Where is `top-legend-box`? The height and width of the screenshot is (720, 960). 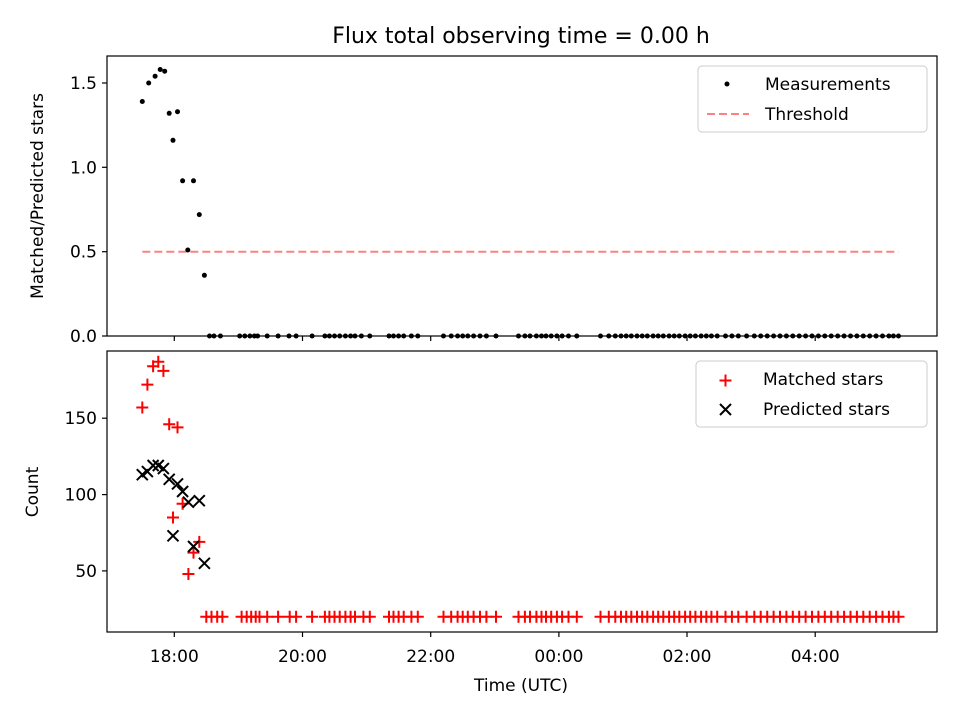 top-legend-box is located at coordinates (812, 99).